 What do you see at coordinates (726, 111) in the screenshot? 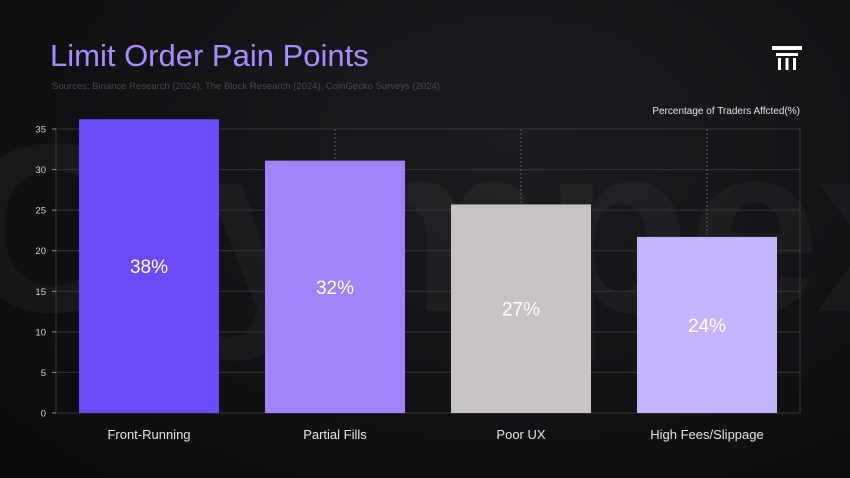
I see `legend-label: Percentage of Traders Affcted(%)` at bounding box center [726, 111].